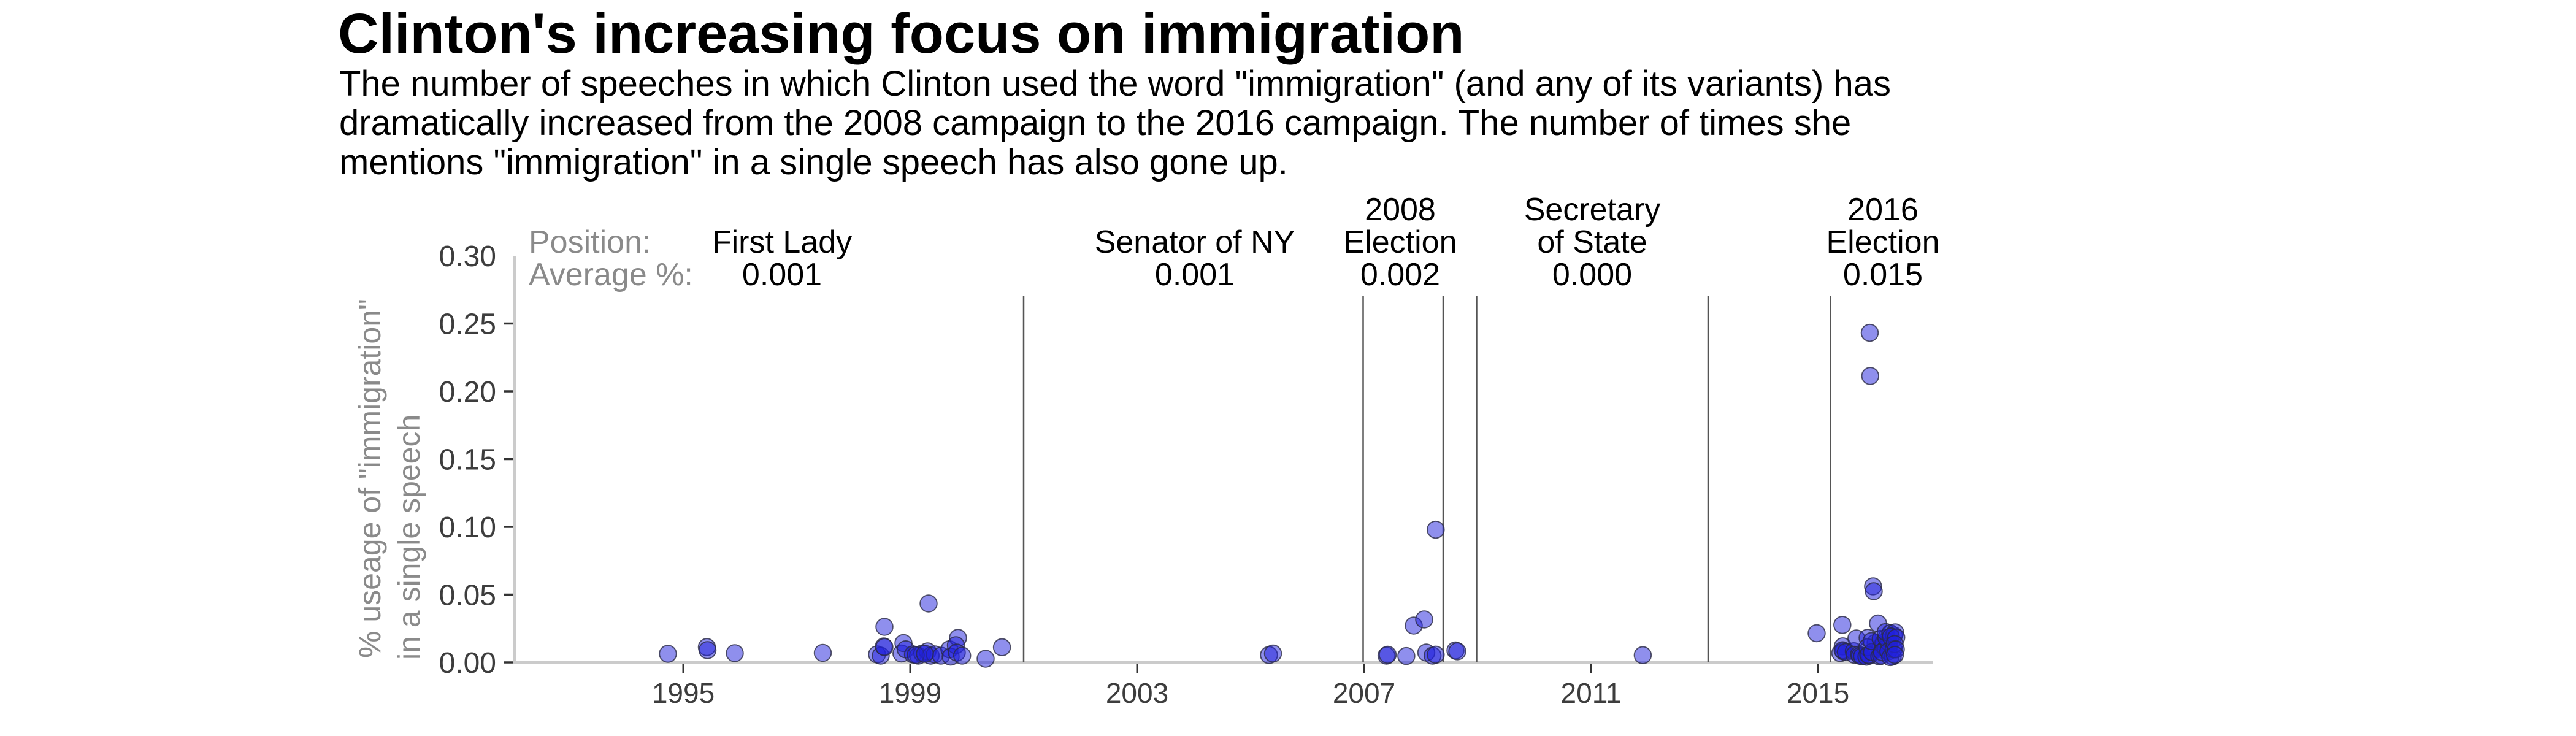 This screenshot has width=2576, height=736. Describe the element at coordinates (1592, 275) in the screenshot. I see `svg-text: 0.000` at that location.